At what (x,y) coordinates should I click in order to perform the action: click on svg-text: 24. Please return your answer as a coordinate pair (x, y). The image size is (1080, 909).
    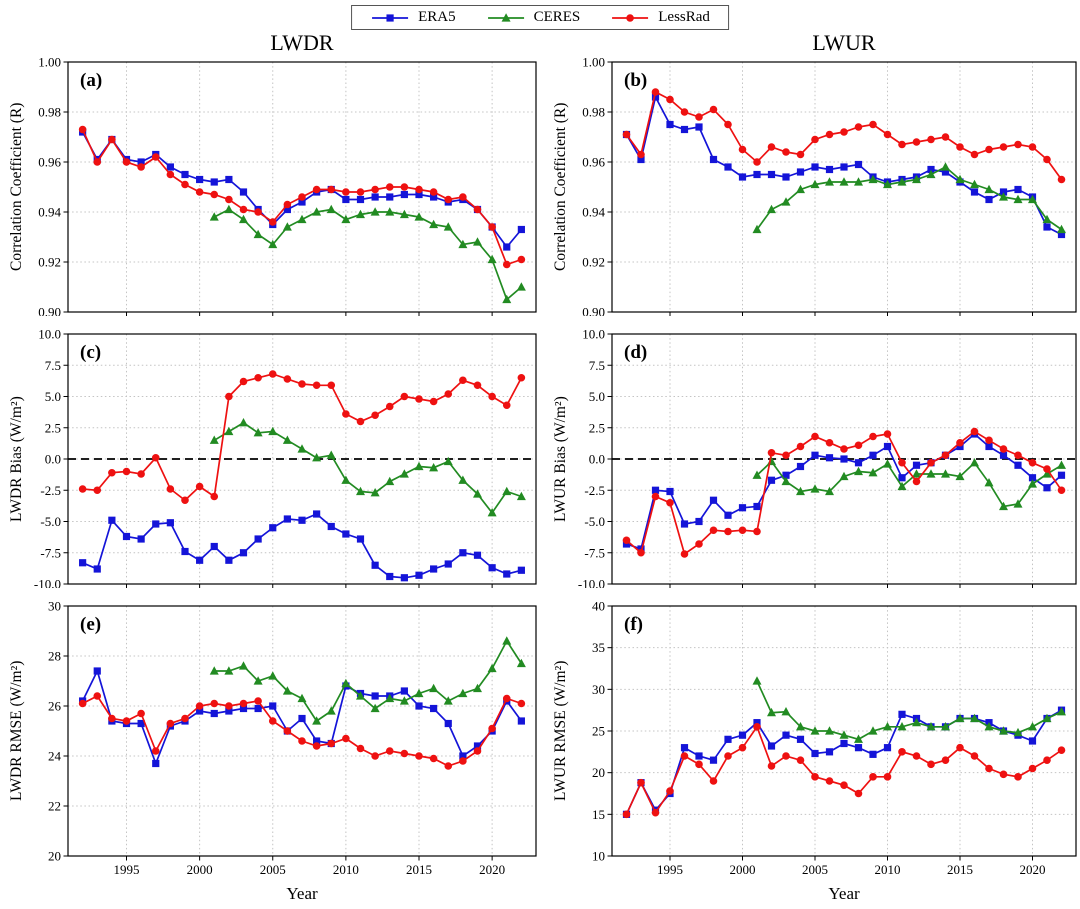
    Looking at the image, I should click on (55, 756).